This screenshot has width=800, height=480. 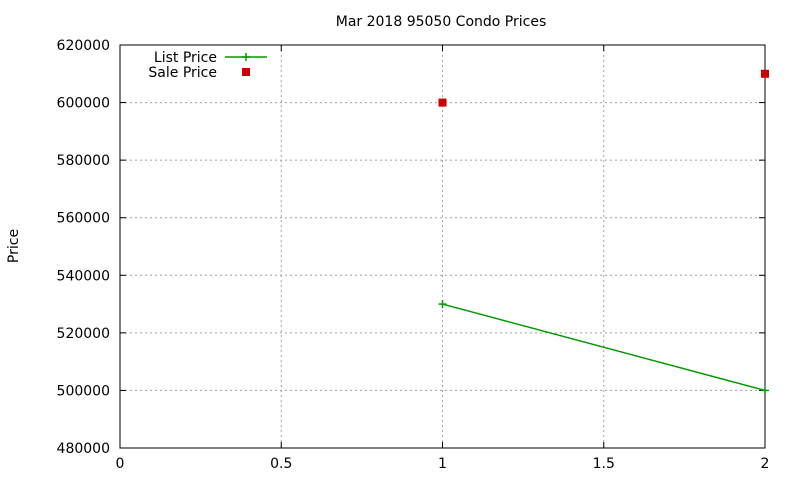 I want to click on y-axis-label: Price, so click(x=14, y=246).